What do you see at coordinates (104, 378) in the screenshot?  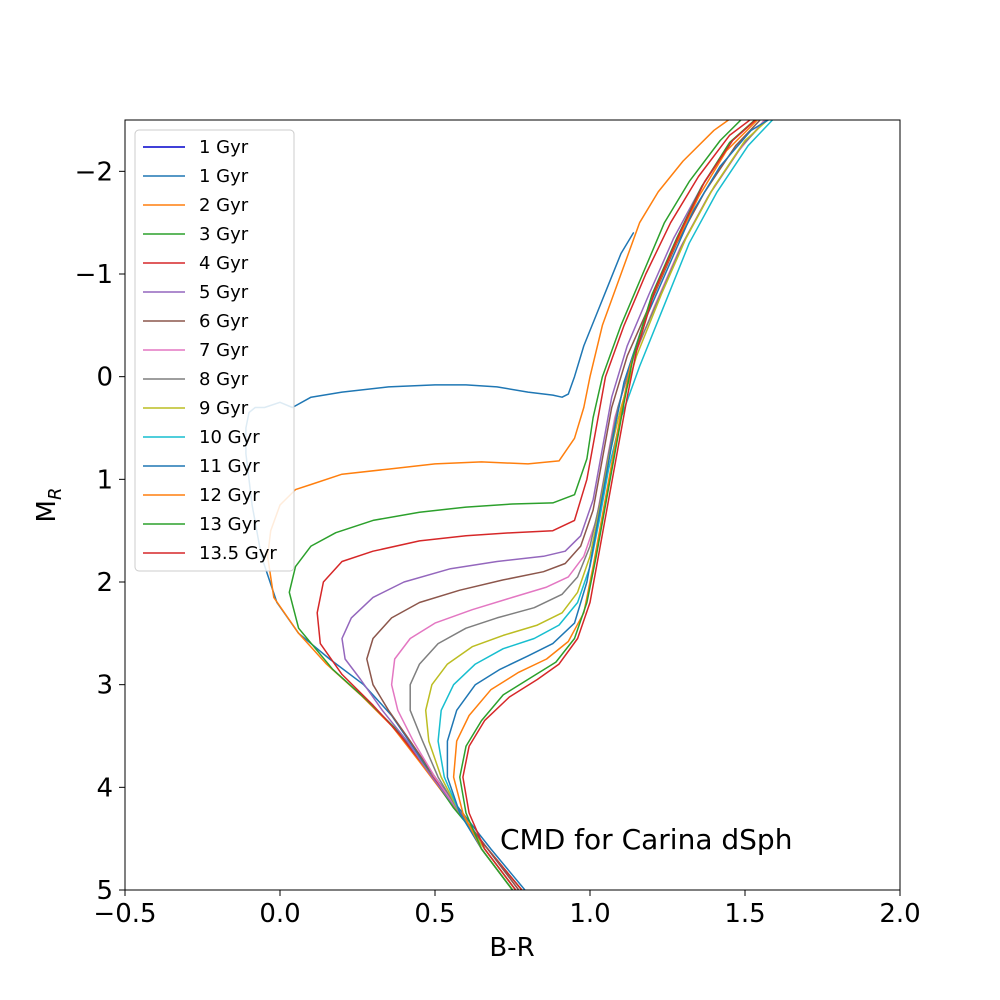 I see `y-tick-label: 0` at bounding box center [104, 378].